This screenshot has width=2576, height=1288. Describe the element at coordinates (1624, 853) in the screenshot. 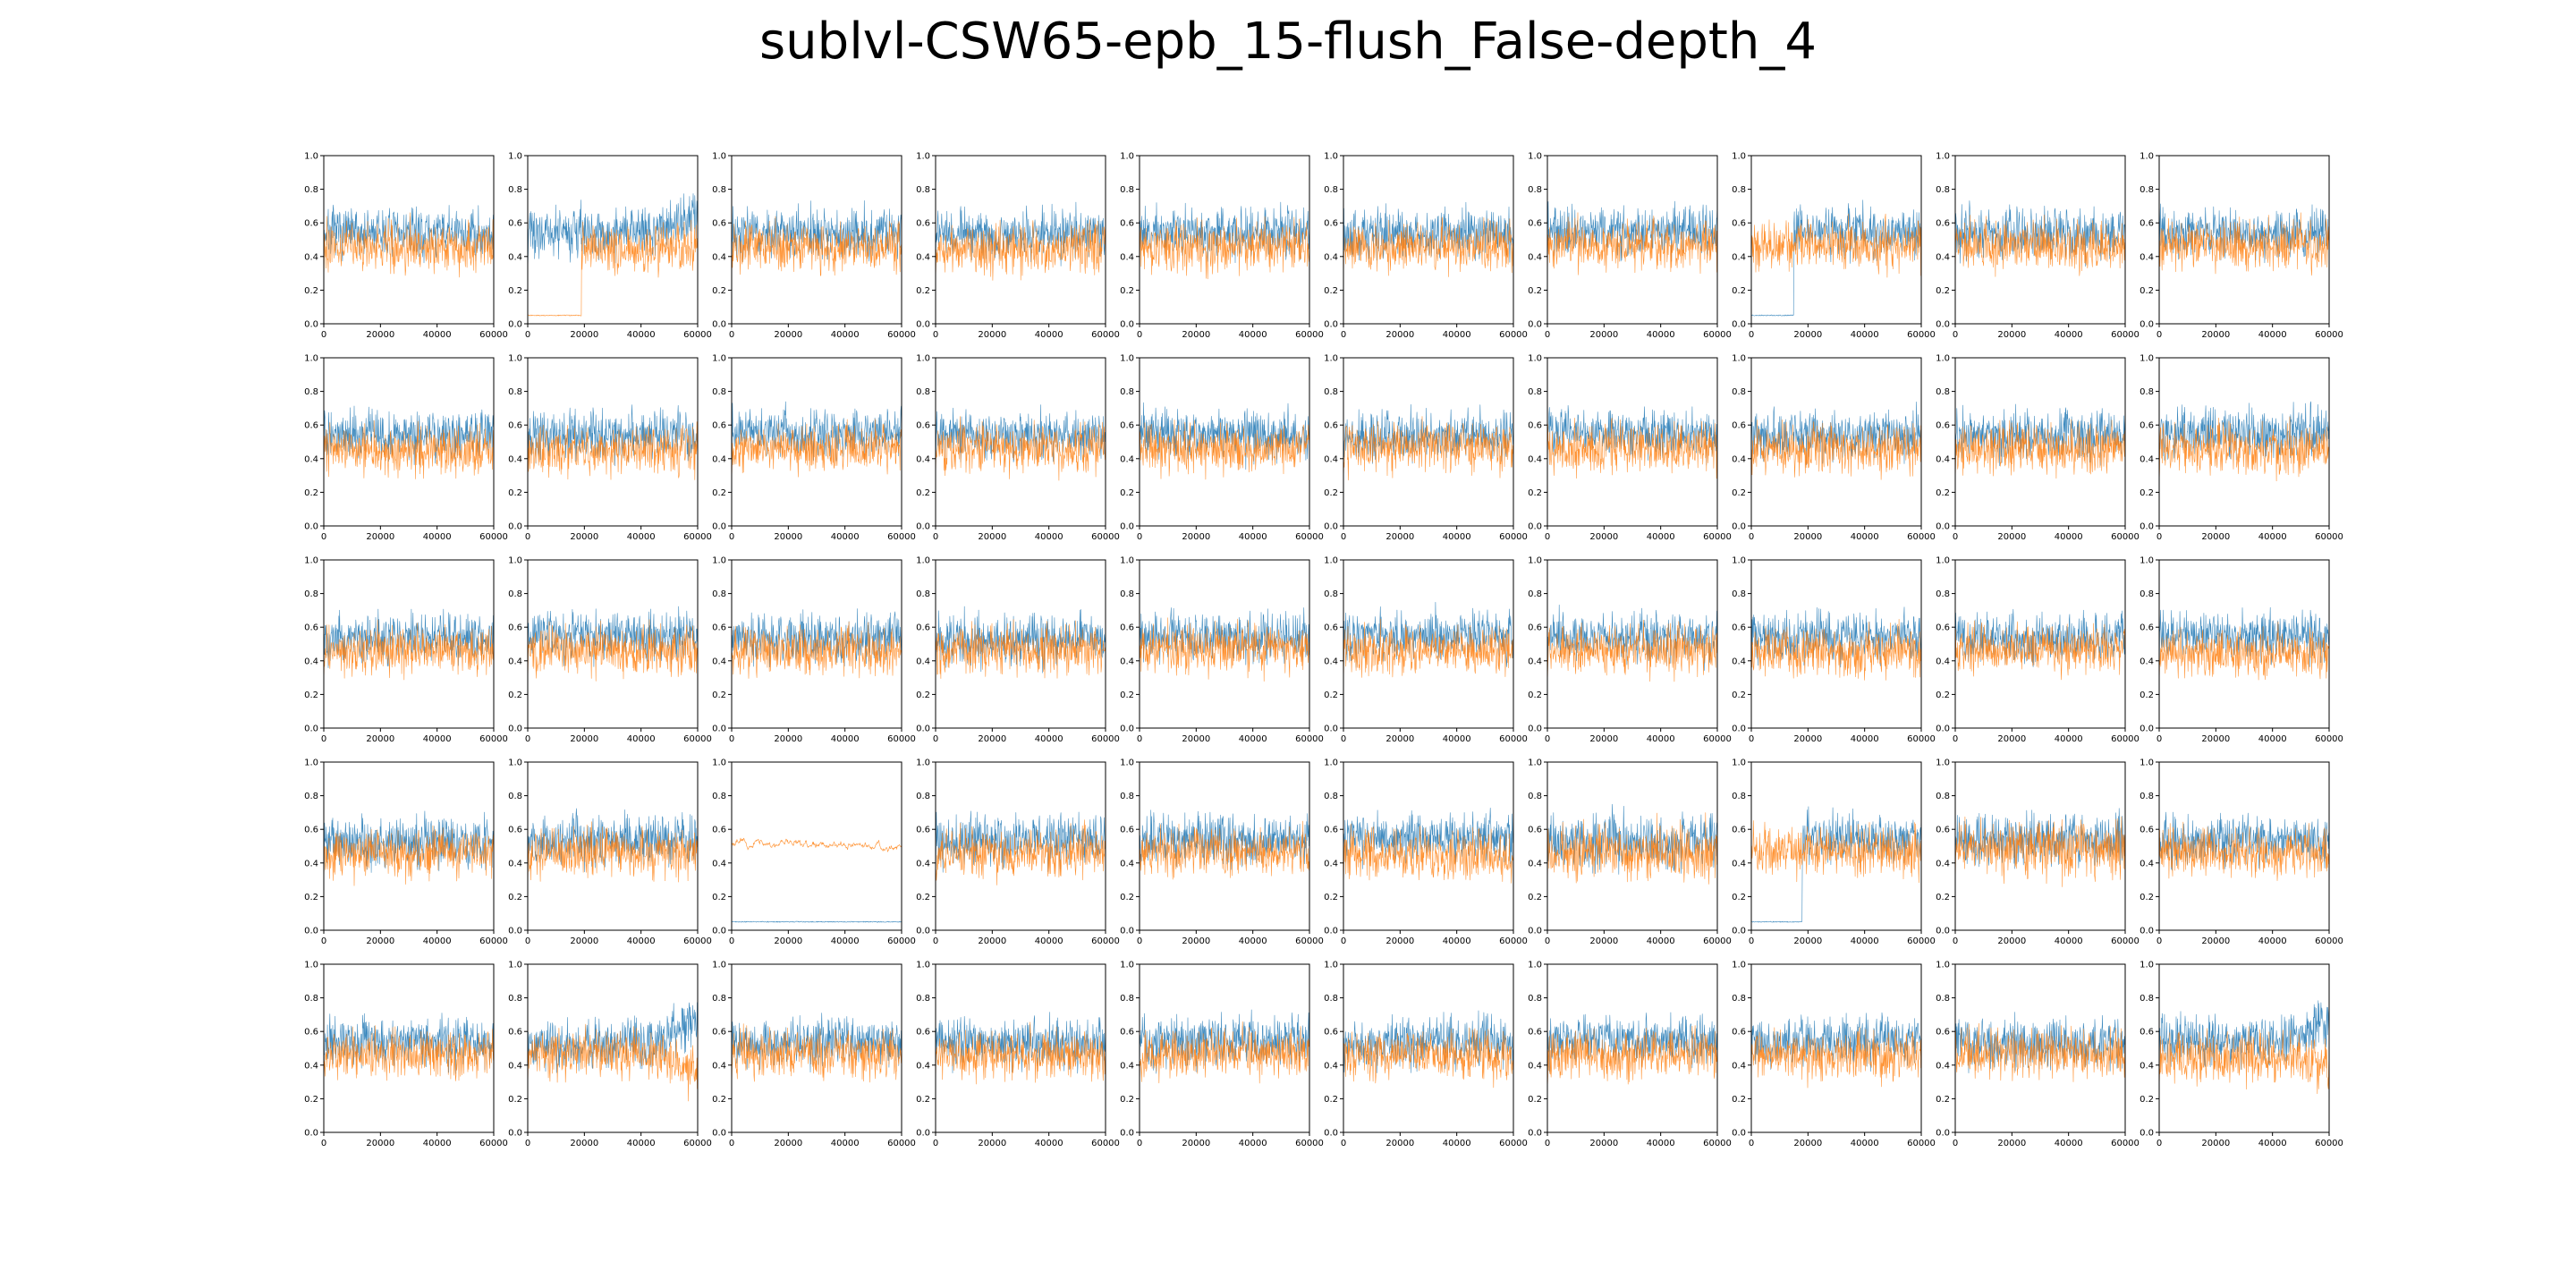

I see `subplot-r4-c7: 0.0 0.2 0.4 0.6 0.8 1.0 0 20000 40000 60000` at that location.